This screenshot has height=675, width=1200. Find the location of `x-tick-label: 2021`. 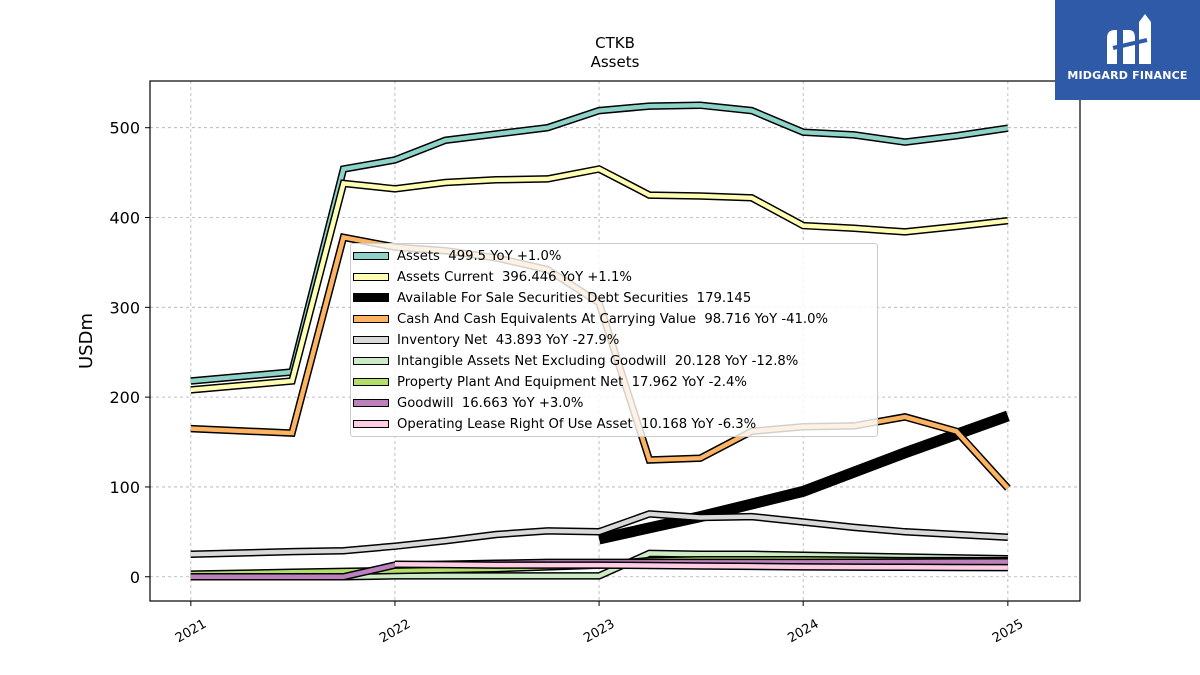

x-tick-label: 2021 is located at coordinates (191, 632).